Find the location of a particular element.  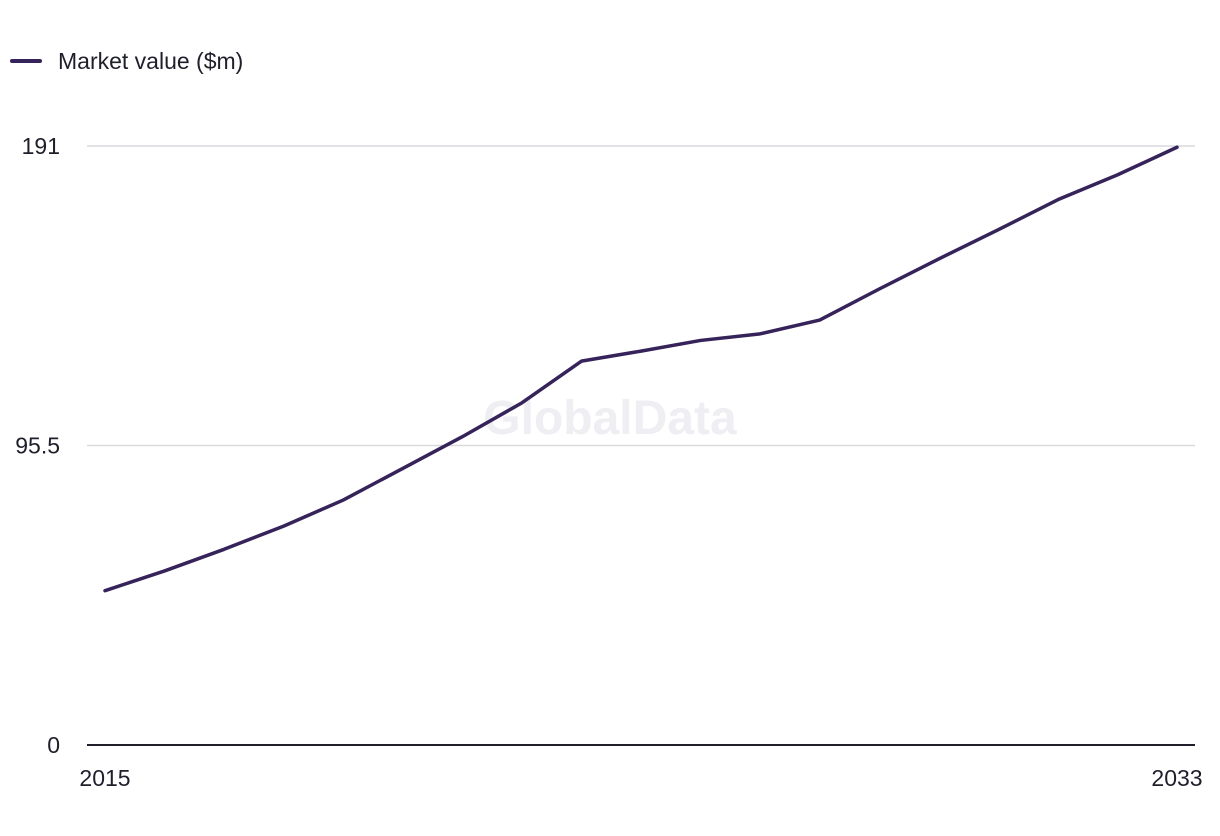

x-tick-label-0: 2015 is located at coordinates (104, 778).